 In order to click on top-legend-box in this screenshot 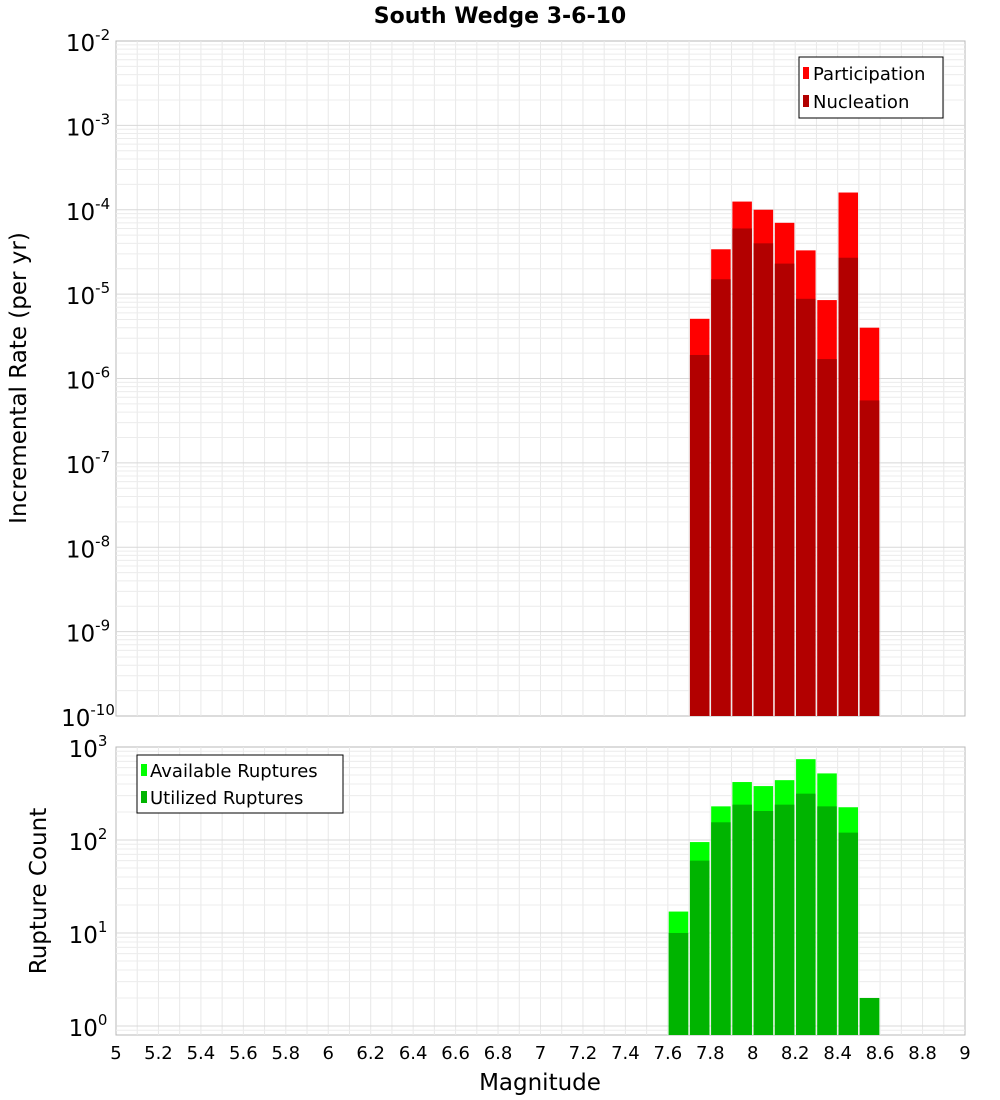, I will do `click(871, 87)`.